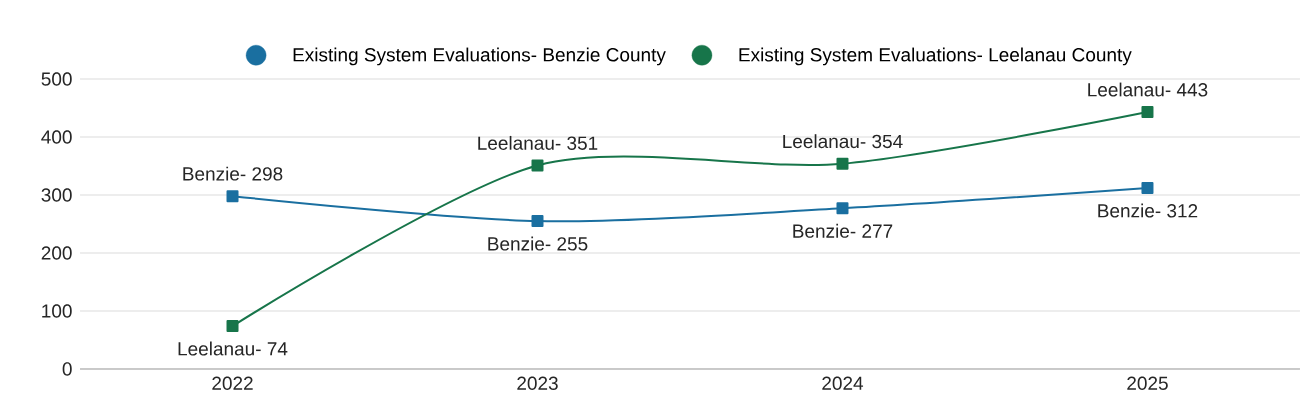 The height and width of the screenshot is (417, 1306). I want to click on y-tick-label: 400, so click(56, 137).